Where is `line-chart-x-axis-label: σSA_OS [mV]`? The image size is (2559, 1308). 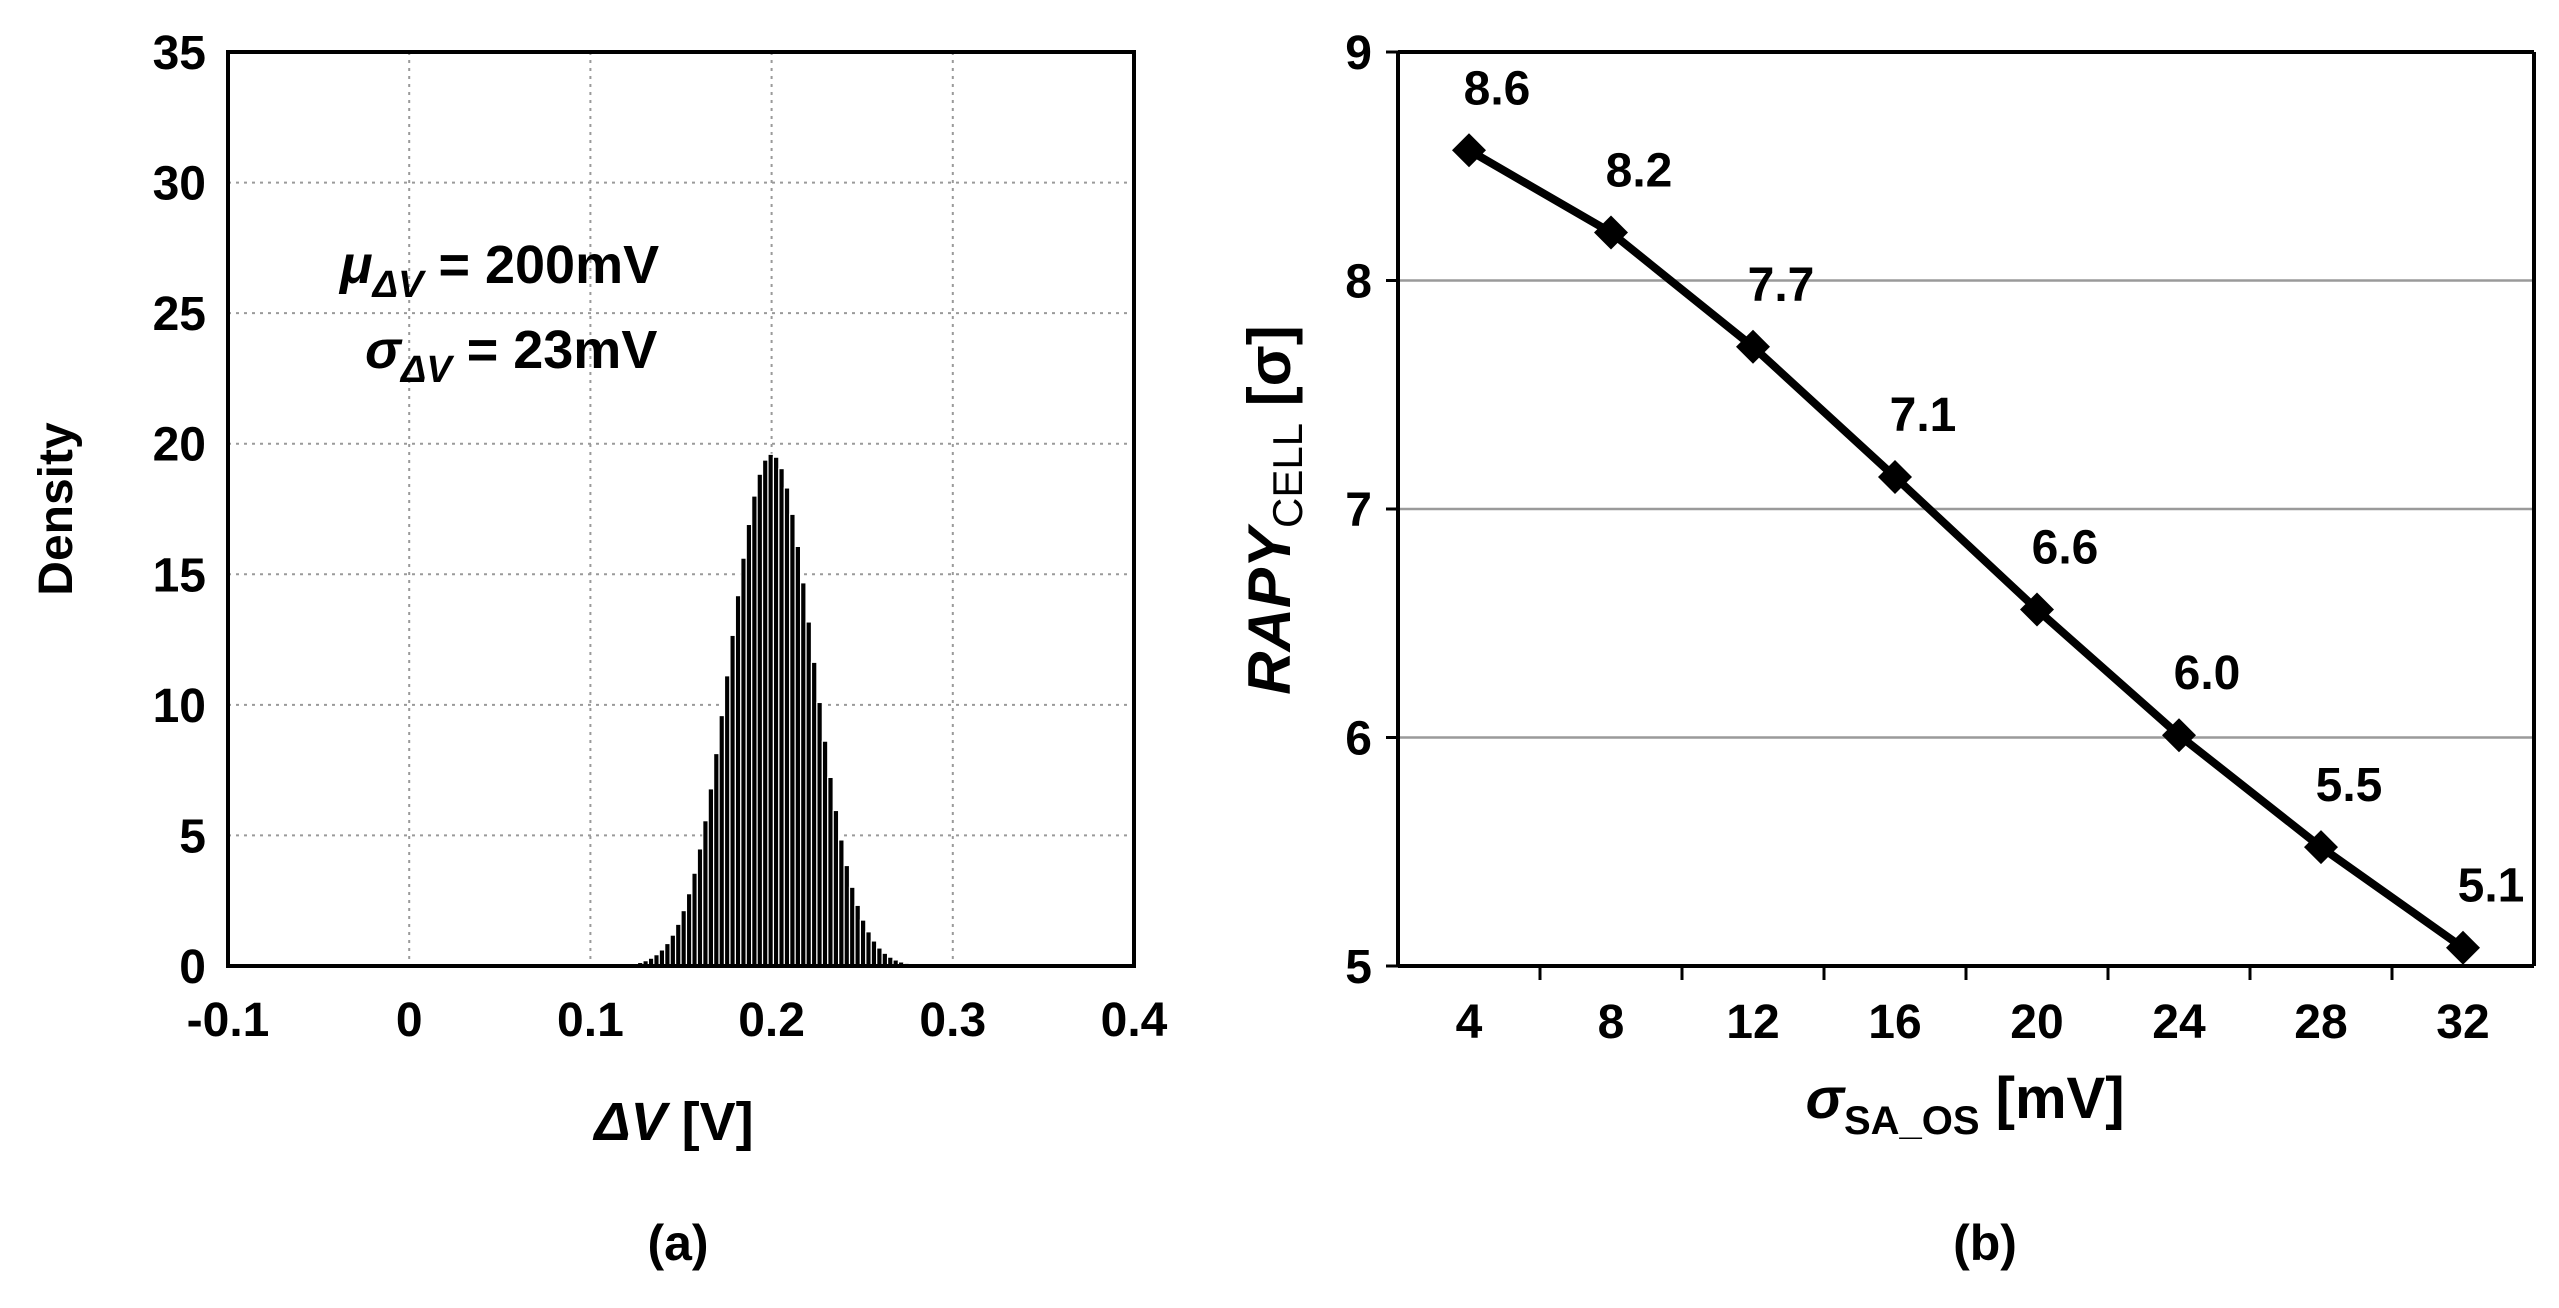
line-chart-x-axis-label: σSA_OS [mV] is located at coordinates (1964, 1104).